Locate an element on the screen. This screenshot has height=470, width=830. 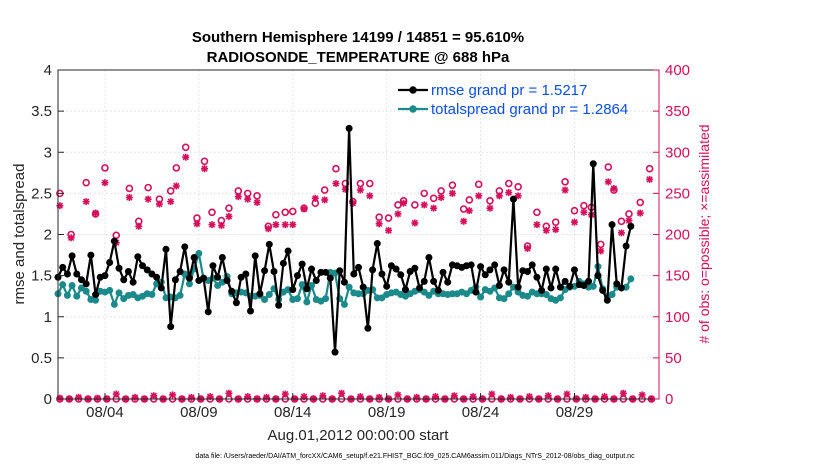
y-tick-label: 2.5 is located at coordinates (41, 193).